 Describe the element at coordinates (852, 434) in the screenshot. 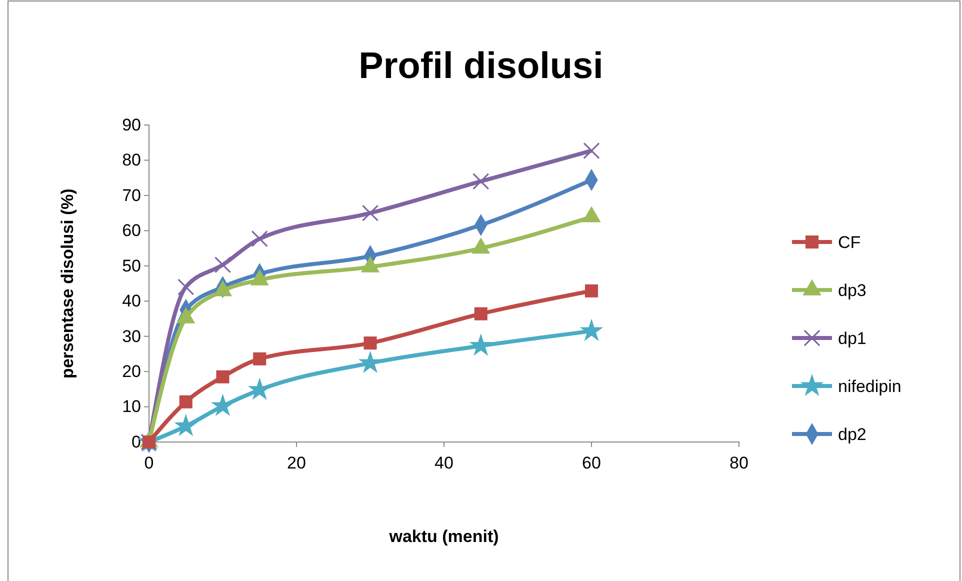

I see `legend-label: dp2` at that location.